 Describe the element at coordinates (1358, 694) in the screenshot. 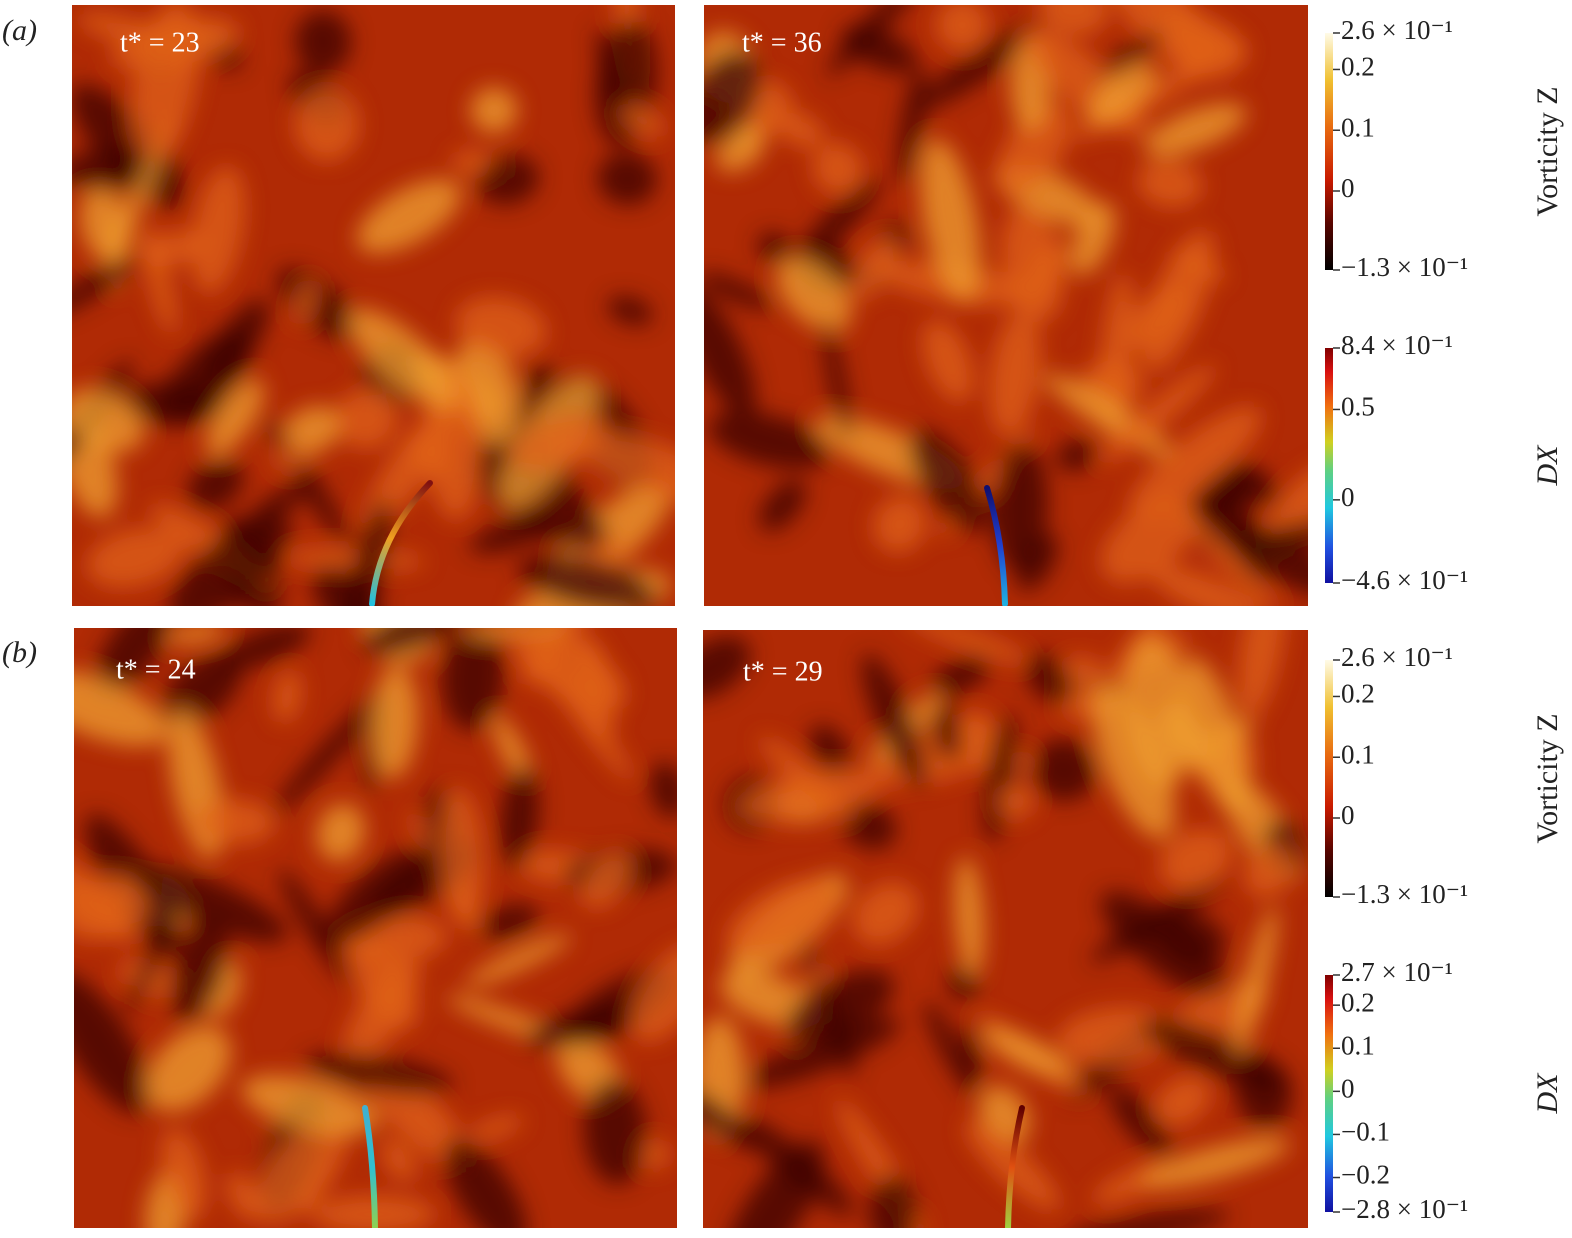

I see `colorbar-tick-label: 0.2` at that location.